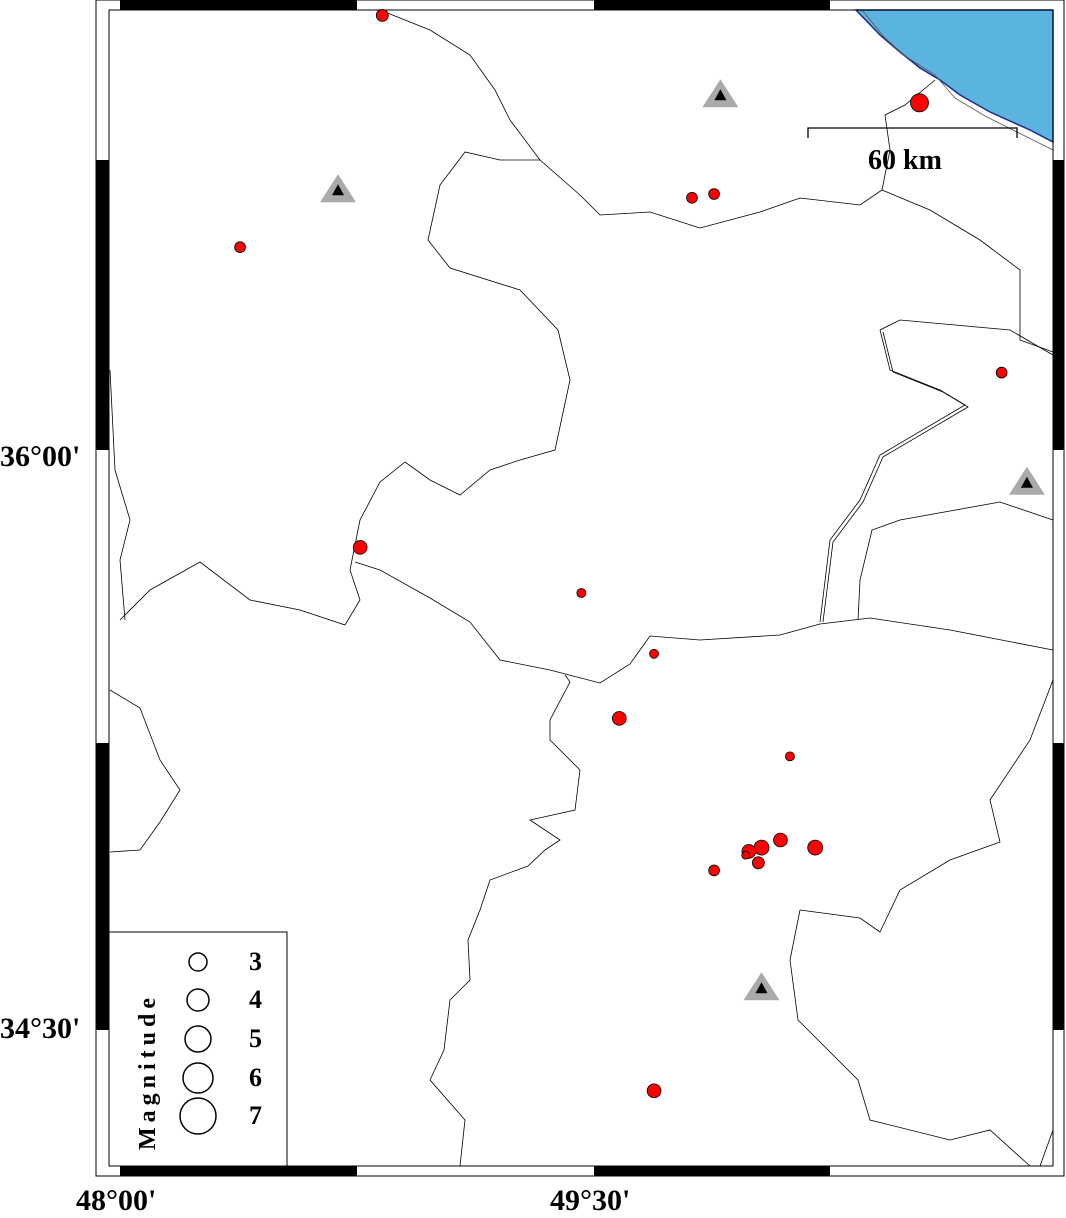 The height and width of the screenshot is (1218, 1066). What do you see at coordinates (255, 1115) in the screenshot?
I see `legend-label: 7` at bounding box center [255, 1115].